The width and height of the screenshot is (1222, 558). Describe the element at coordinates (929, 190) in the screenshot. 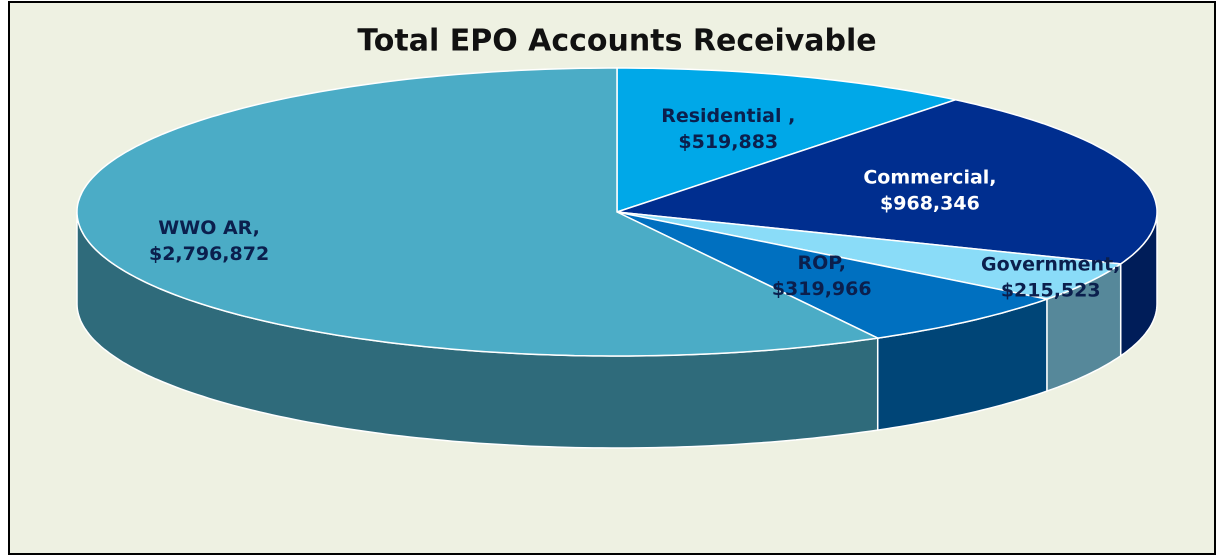

I see `data-label: Commercial, $968,346` at that location.